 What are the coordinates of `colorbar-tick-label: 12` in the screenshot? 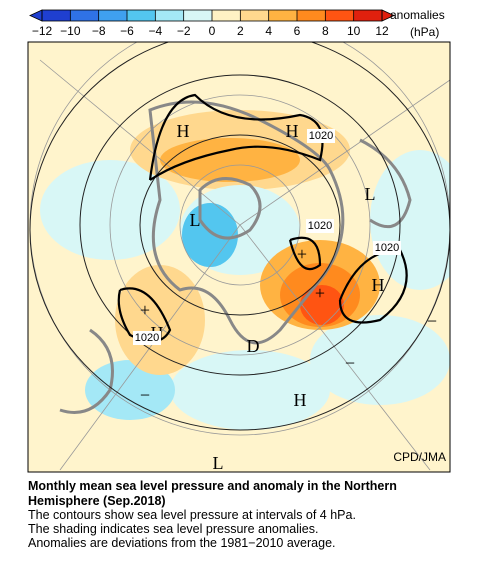 It's located at (382, 31).